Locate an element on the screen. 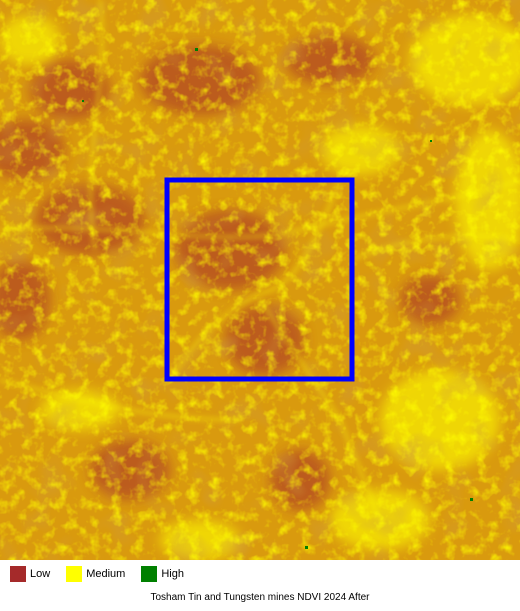 This screenshot has height=611, width=520. map-legend: Low Medium High is located at coordinates (102, 574).